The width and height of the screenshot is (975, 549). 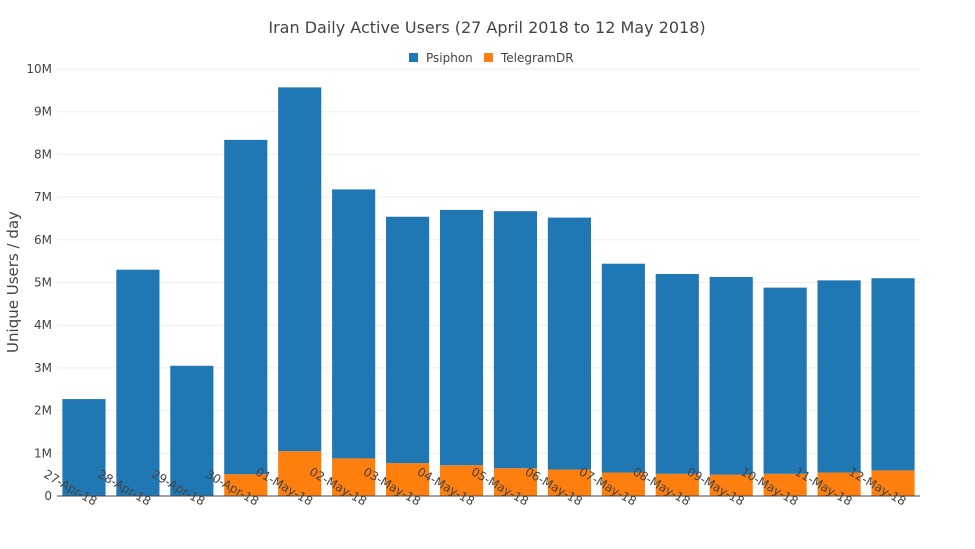 I want to click on y-tick-label: 6M, so click(x=43, y=240).